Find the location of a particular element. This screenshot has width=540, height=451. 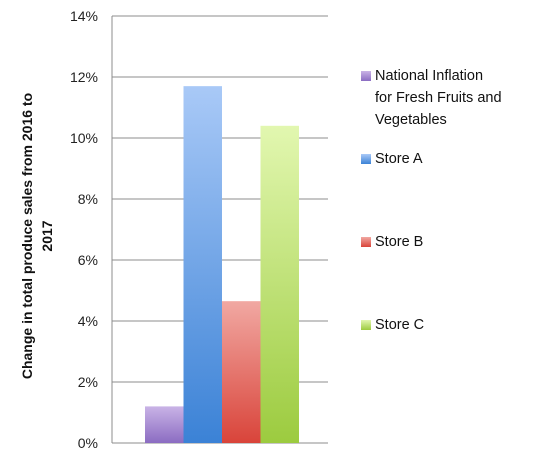

bar-store-c is located at coordinates (279, 284).